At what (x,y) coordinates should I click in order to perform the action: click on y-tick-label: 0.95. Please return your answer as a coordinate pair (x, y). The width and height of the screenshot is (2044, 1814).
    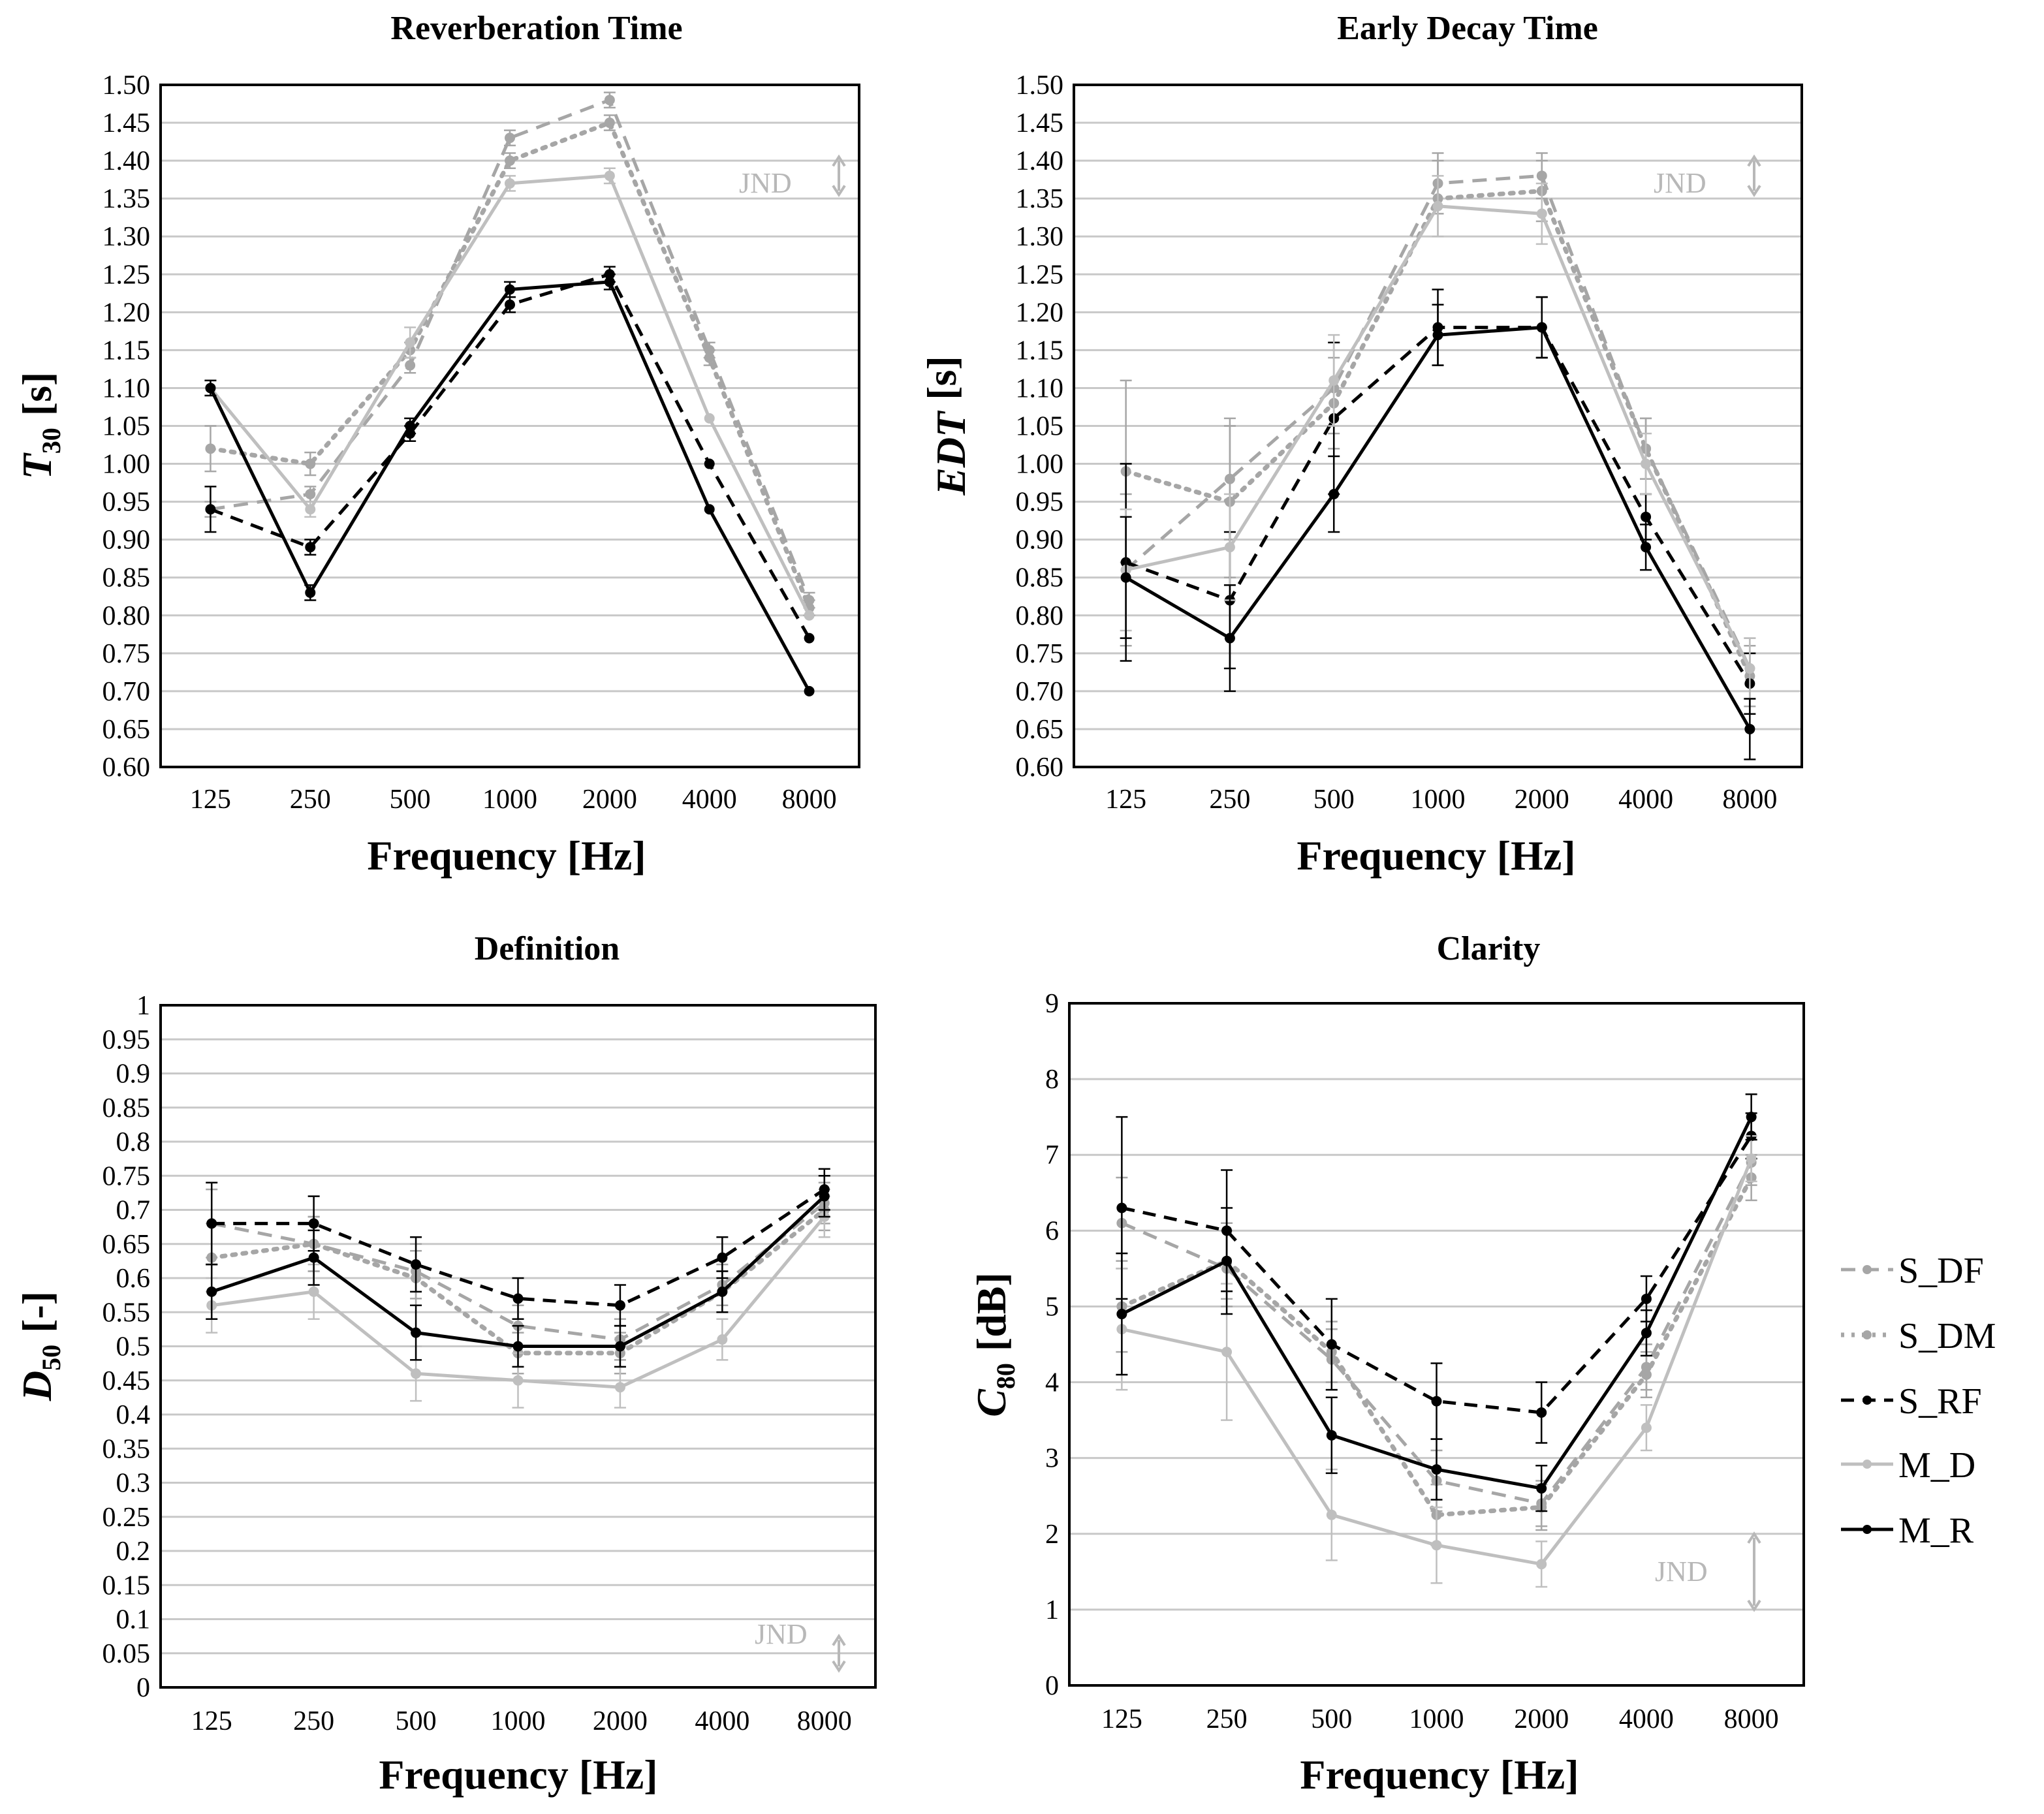
    Looking at the image, I should click on (127, 1040).